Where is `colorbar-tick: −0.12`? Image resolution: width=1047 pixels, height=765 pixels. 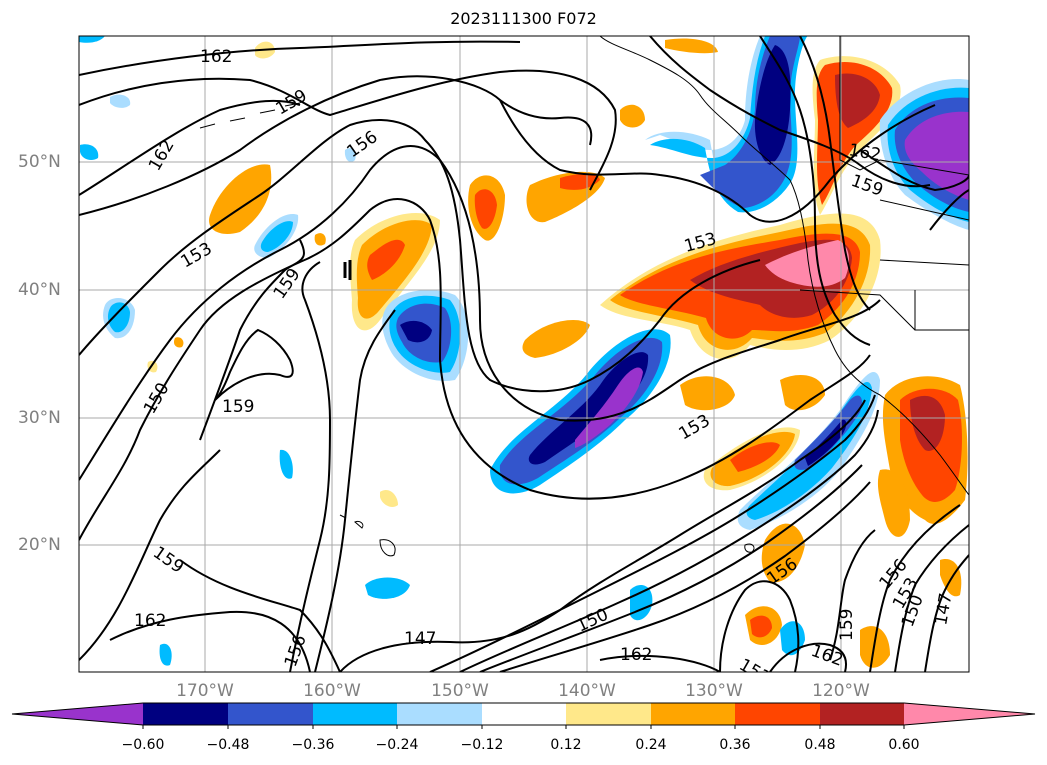
colorbar-tick: −0.12 is located at coordinates (482, 745).